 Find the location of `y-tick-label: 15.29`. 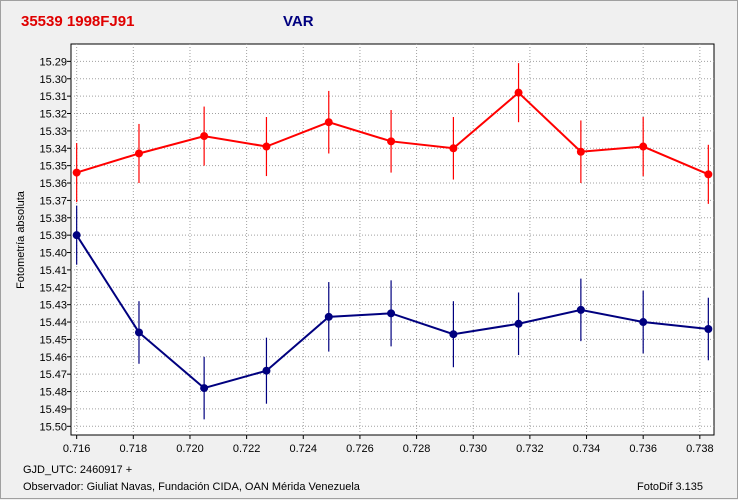

y-tick-label: 15.29 is located at coordinates (53, 62).